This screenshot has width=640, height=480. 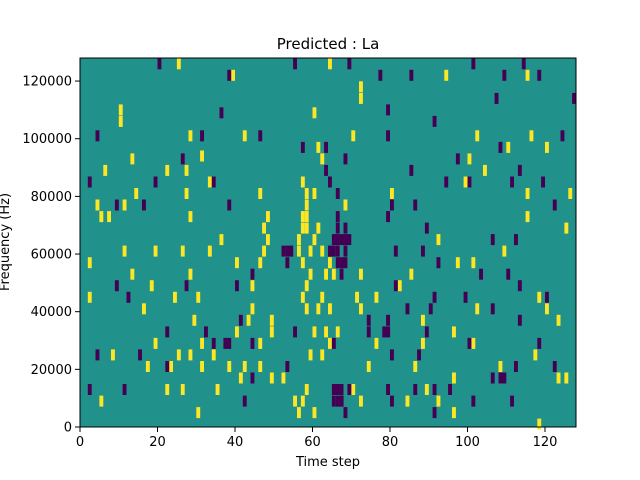 What do you see at coordinates (327, 462) in the screenshot?
I see `x-axis-label: Time step` at bounding box center [327, 462].